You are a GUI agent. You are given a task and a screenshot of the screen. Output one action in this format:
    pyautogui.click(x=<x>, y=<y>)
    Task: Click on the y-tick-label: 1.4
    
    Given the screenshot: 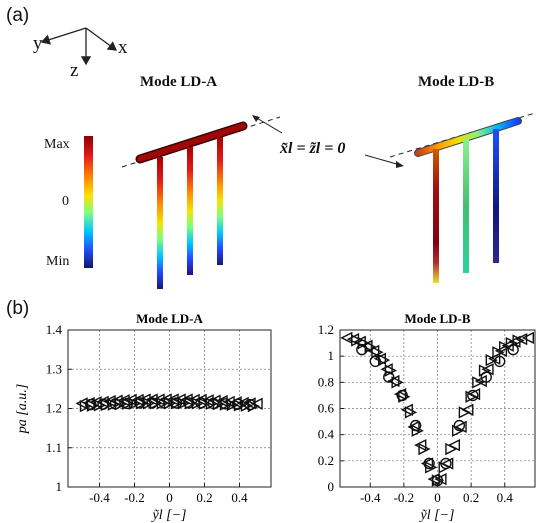 What is the action you would take?
    pyautogui.click(x=54, y=329)
    